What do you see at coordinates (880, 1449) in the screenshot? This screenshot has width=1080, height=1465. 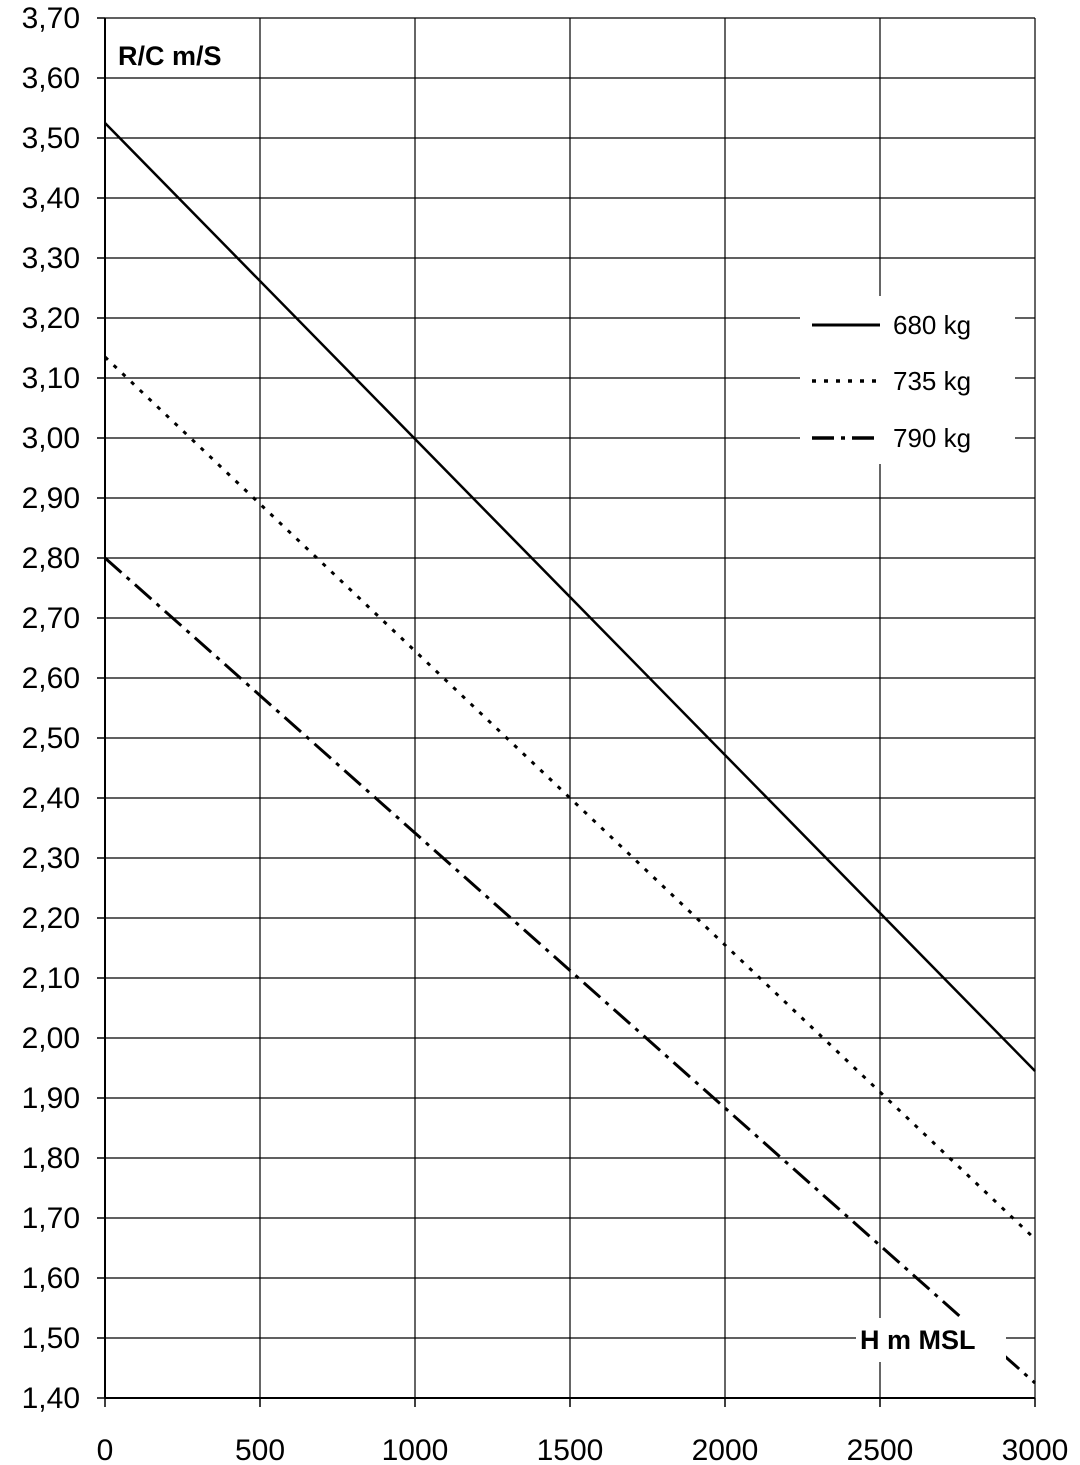 I see `x-tick-label: 2500` at bounding box center [880, 1449].